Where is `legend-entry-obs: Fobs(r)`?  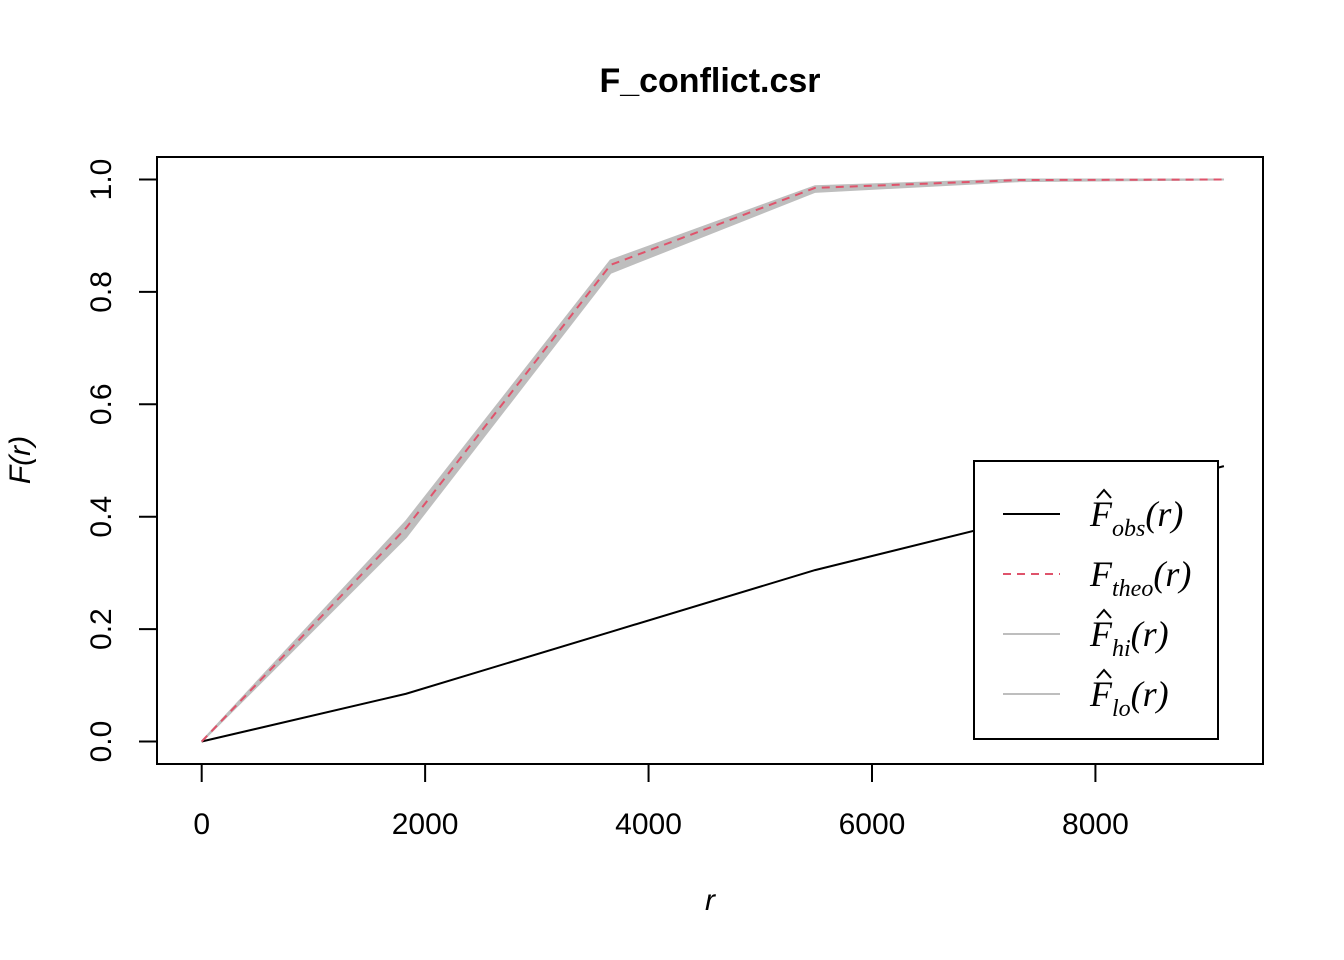
legend-entry-obs: Fobs(r) is located at coordinates (1136, 515).